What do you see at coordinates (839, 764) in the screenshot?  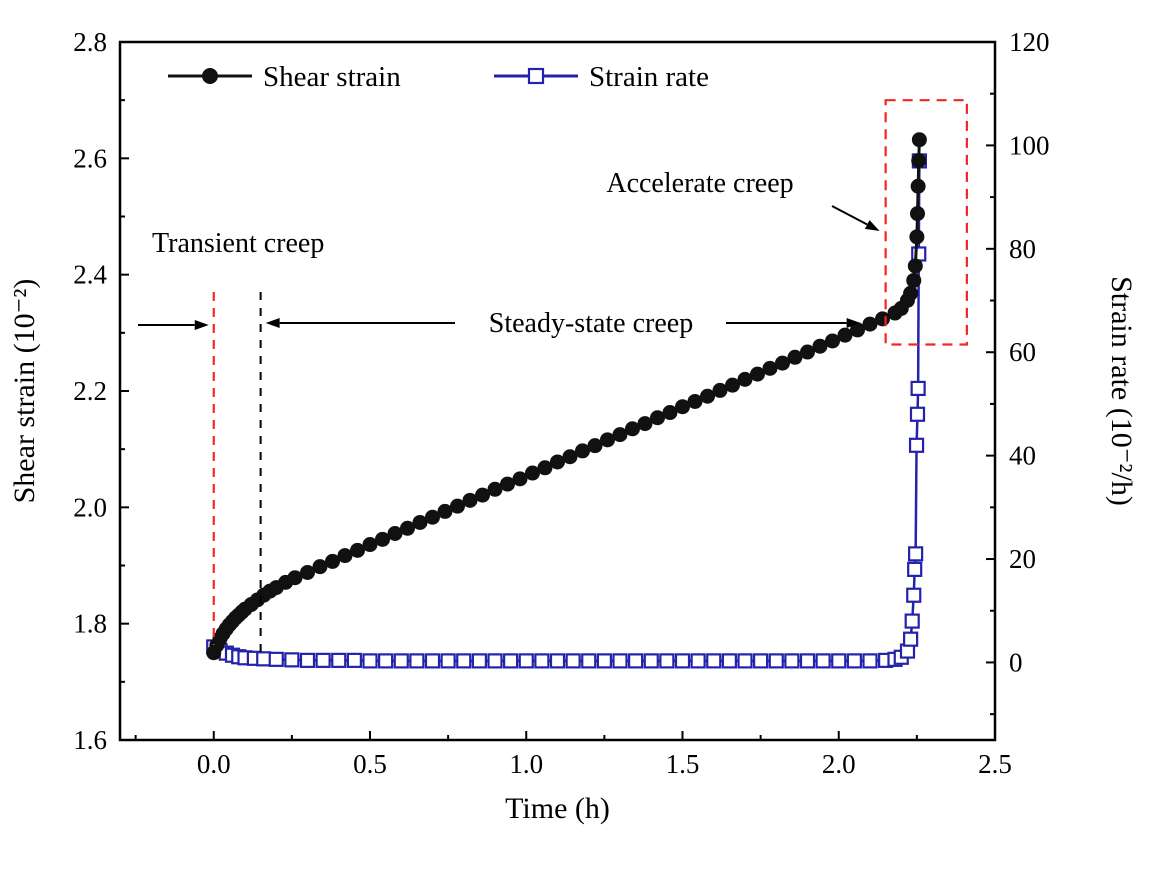 I see `x-tick-label: 2.0` at bounding box center [839, 764].